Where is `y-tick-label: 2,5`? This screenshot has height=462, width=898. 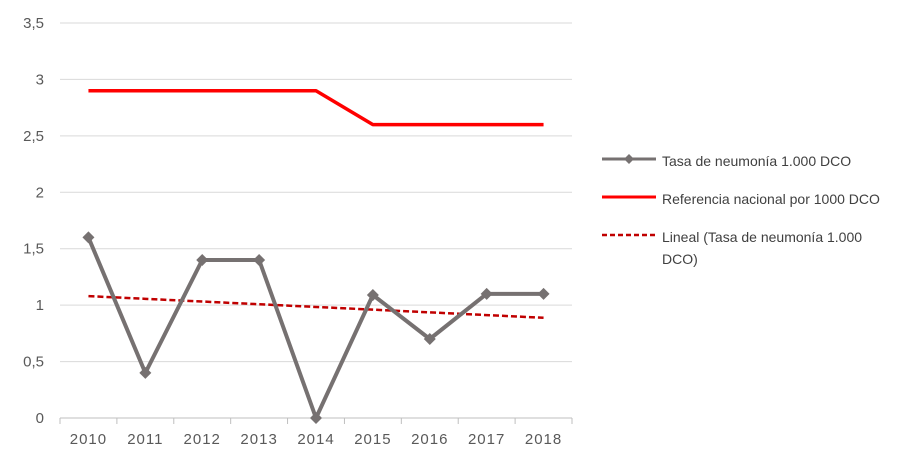 y-tick-label: 2,5 is located at coordinates (33, 136).